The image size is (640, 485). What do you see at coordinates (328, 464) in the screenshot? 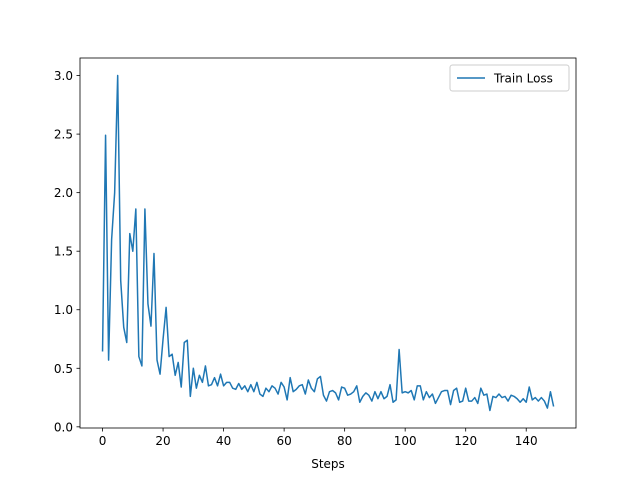
I see `x-axis-label: Steps` at bounding box center [328, 464].